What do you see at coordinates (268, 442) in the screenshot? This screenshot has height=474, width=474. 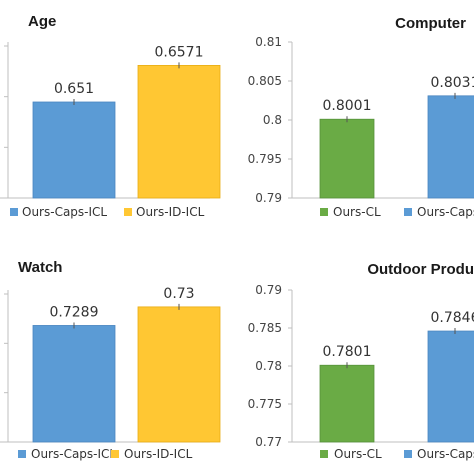 I see `y-tick-label: 0.77` at bounding box center [268, 442].